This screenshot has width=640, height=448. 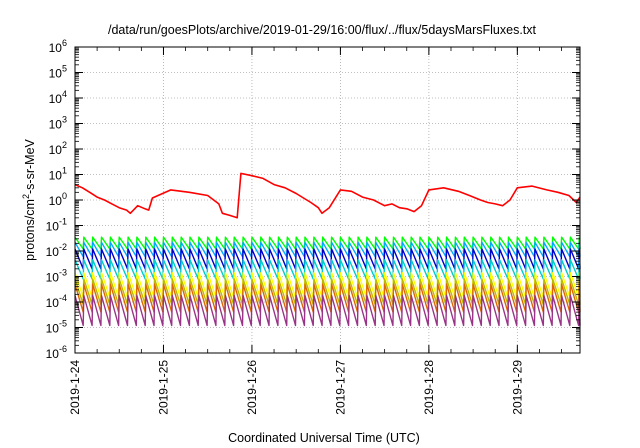 I want to click on x-axis-title: Coordinated Universal Time (UTC), so click(x=324, y=438).